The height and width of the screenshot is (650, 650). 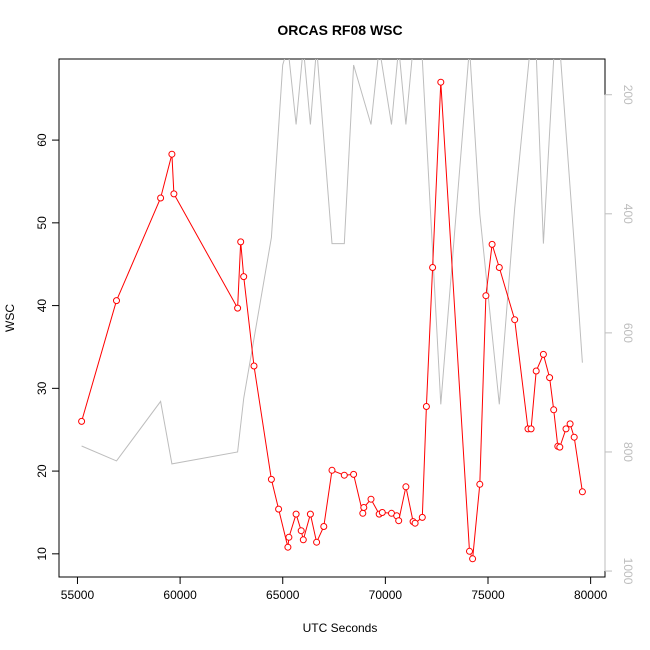 I want to click on y-tick-label: 10, so click(x=42, y=554).